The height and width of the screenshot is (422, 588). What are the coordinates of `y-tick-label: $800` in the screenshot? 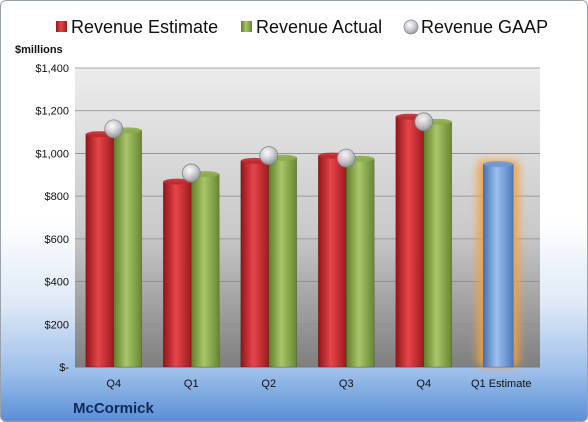 It's located at (57, 197).